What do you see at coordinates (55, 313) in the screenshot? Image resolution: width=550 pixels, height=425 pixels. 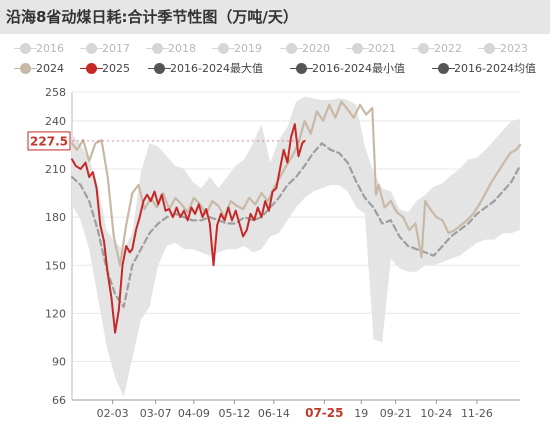 I see `y-tick-label: 120` at bounding box center [55, 313].